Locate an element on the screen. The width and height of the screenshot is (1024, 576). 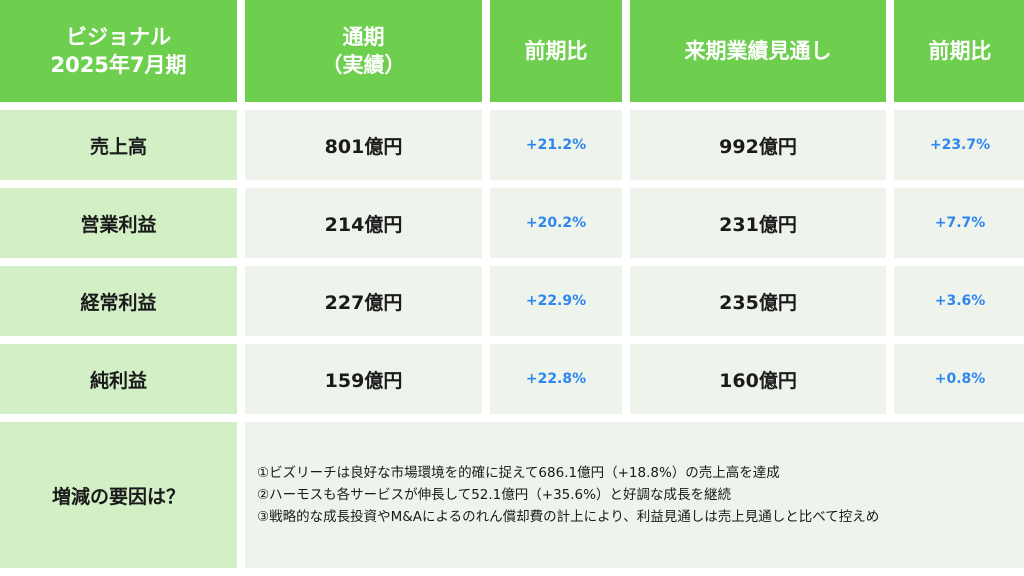
ordinary-profit-forecast: 235億円 is located at coordinates (758, 301).